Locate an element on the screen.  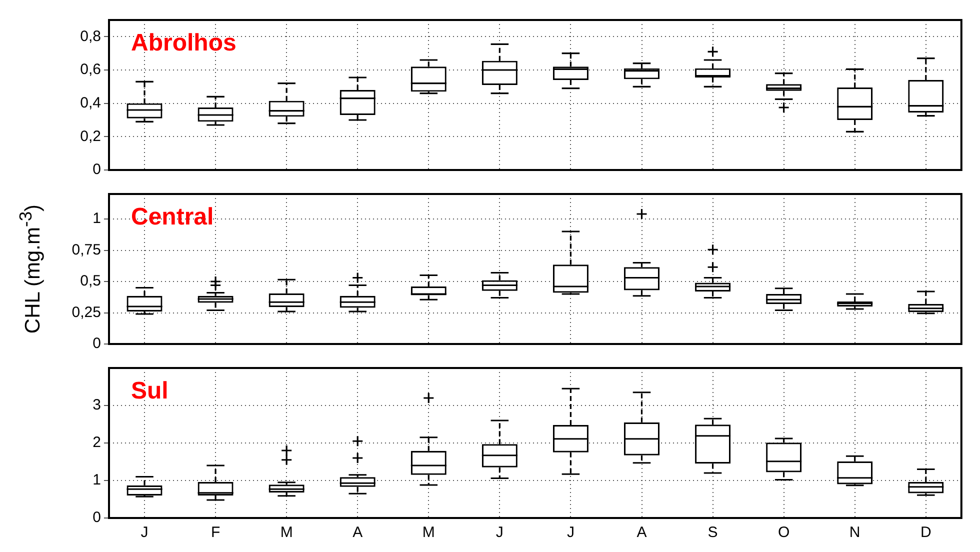
y-tick-label: 0,4 is located at coordinates (90, 103).